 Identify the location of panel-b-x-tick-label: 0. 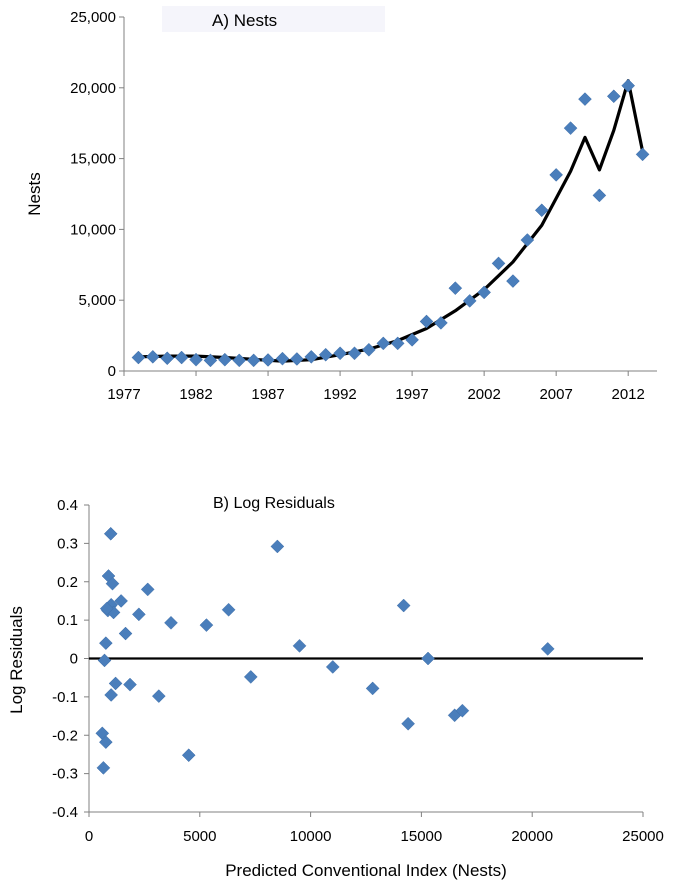
(89, 836).